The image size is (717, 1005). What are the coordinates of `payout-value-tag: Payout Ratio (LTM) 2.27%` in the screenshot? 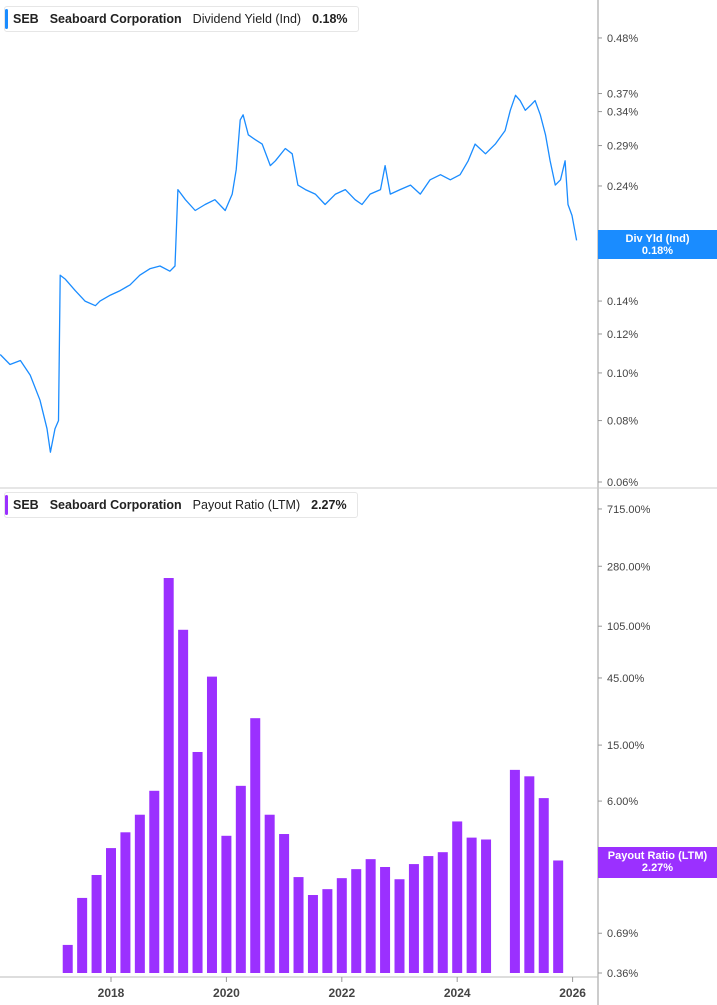 It's located at (657, 862).